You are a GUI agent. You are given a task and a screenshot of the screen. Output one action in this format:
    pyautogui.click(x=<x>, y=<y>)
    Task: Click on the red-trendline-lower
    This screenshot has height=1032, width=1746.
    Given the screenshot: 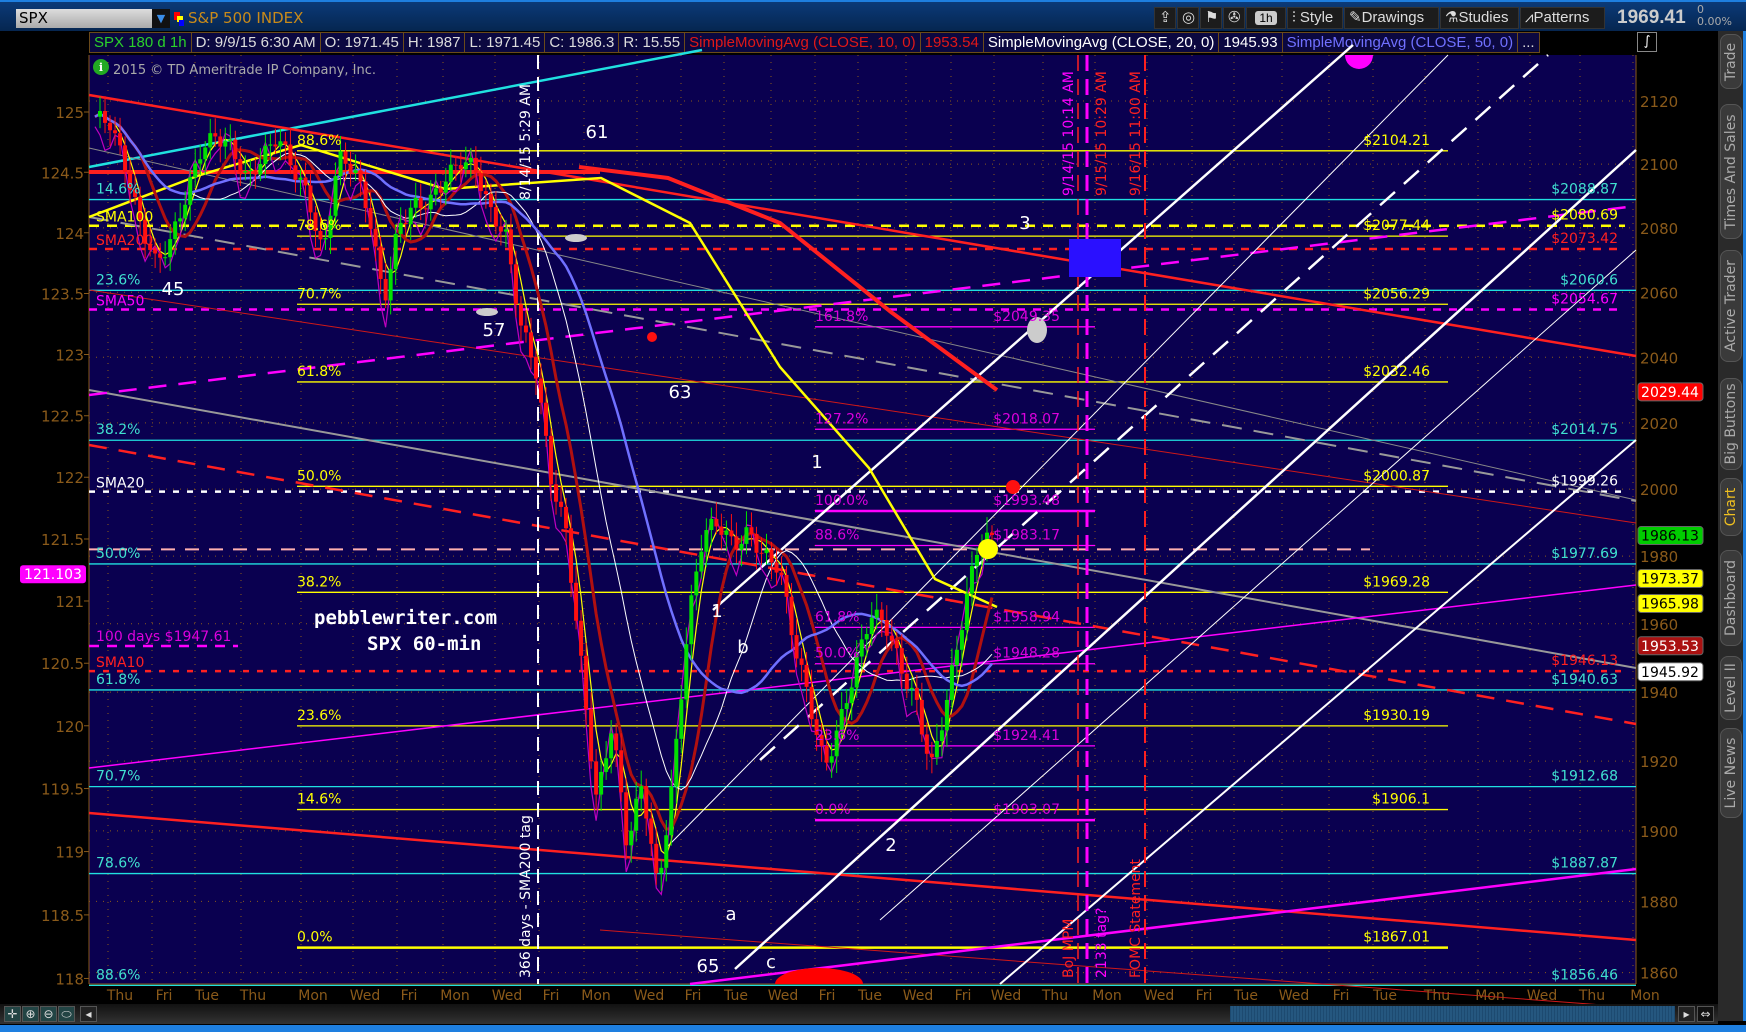 What is the action you would take?
    pyautogui.click(x=862, y=876)
    